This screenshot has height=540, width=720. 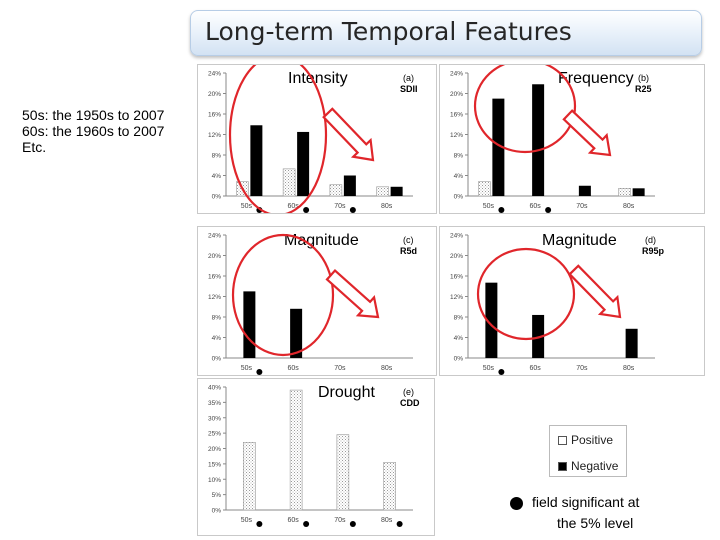 What do you see at coordinates (408, 78) in the screenshot?
I see `panel-tag-a: (a)` at bounding box center [408, 78].